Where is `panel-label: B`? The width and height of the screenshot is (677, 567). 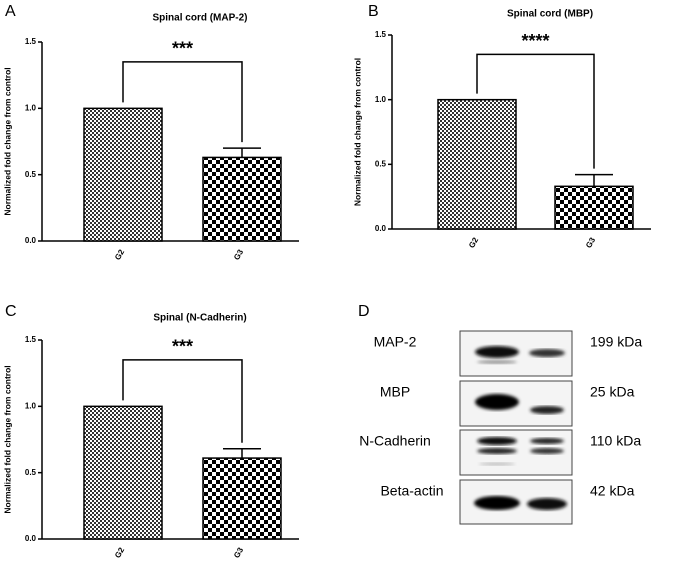 panel-label: B is located at coordinates (373, 11).